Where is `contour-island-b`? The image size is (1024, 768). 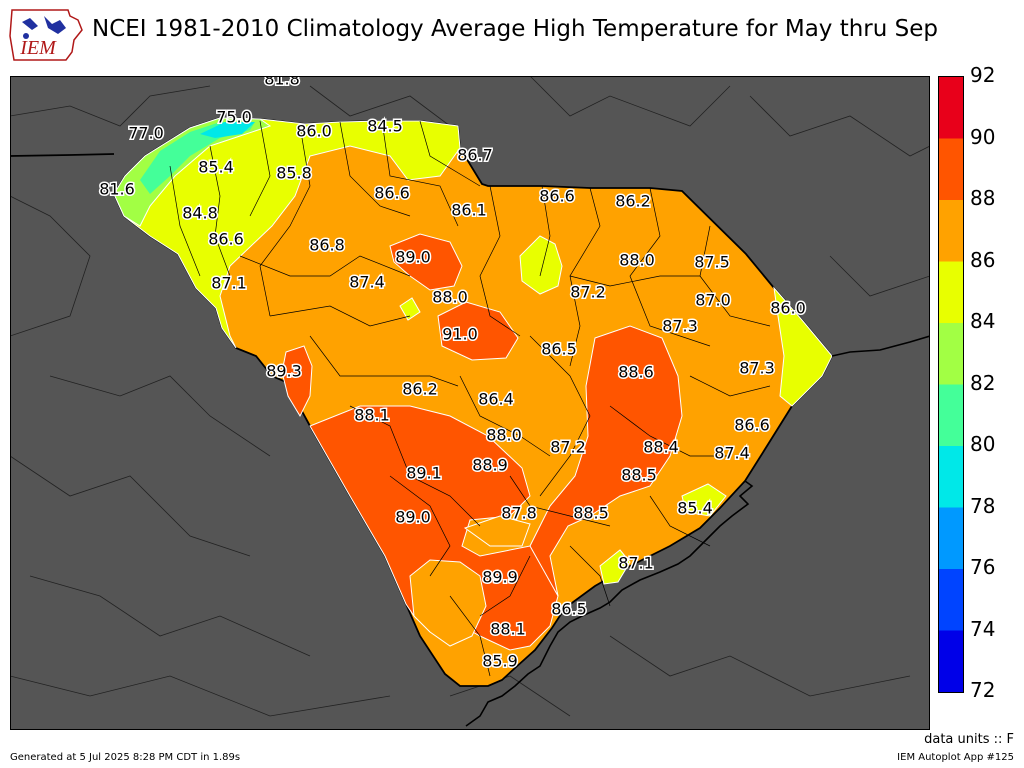 contour-island-b is located at coordinates (410, 309).